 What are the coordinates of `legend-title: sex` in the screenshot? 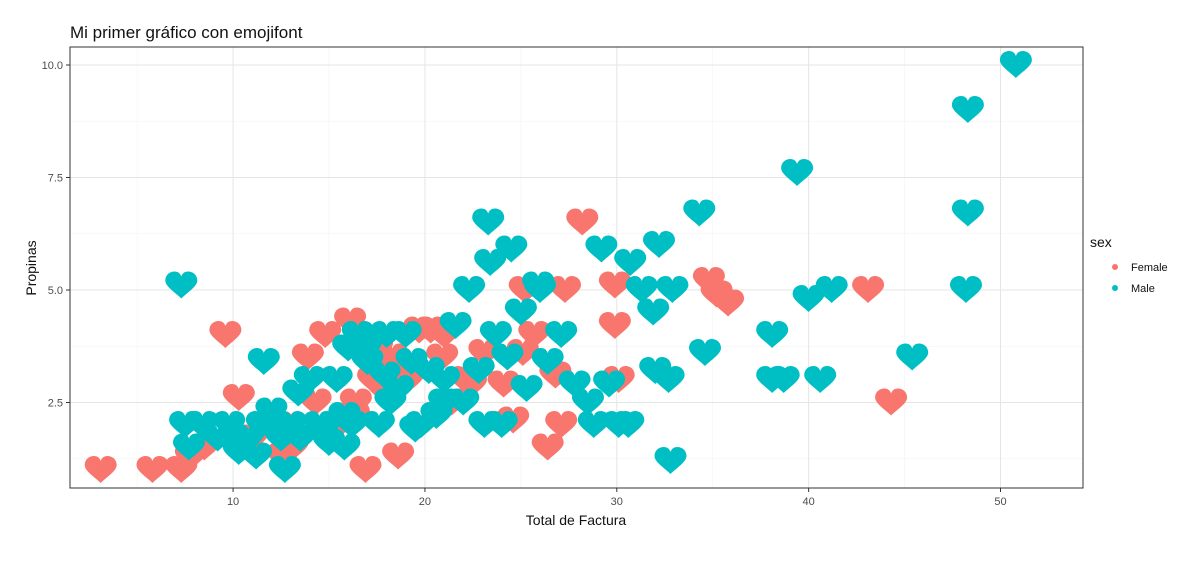 It's located at (1101, 242).